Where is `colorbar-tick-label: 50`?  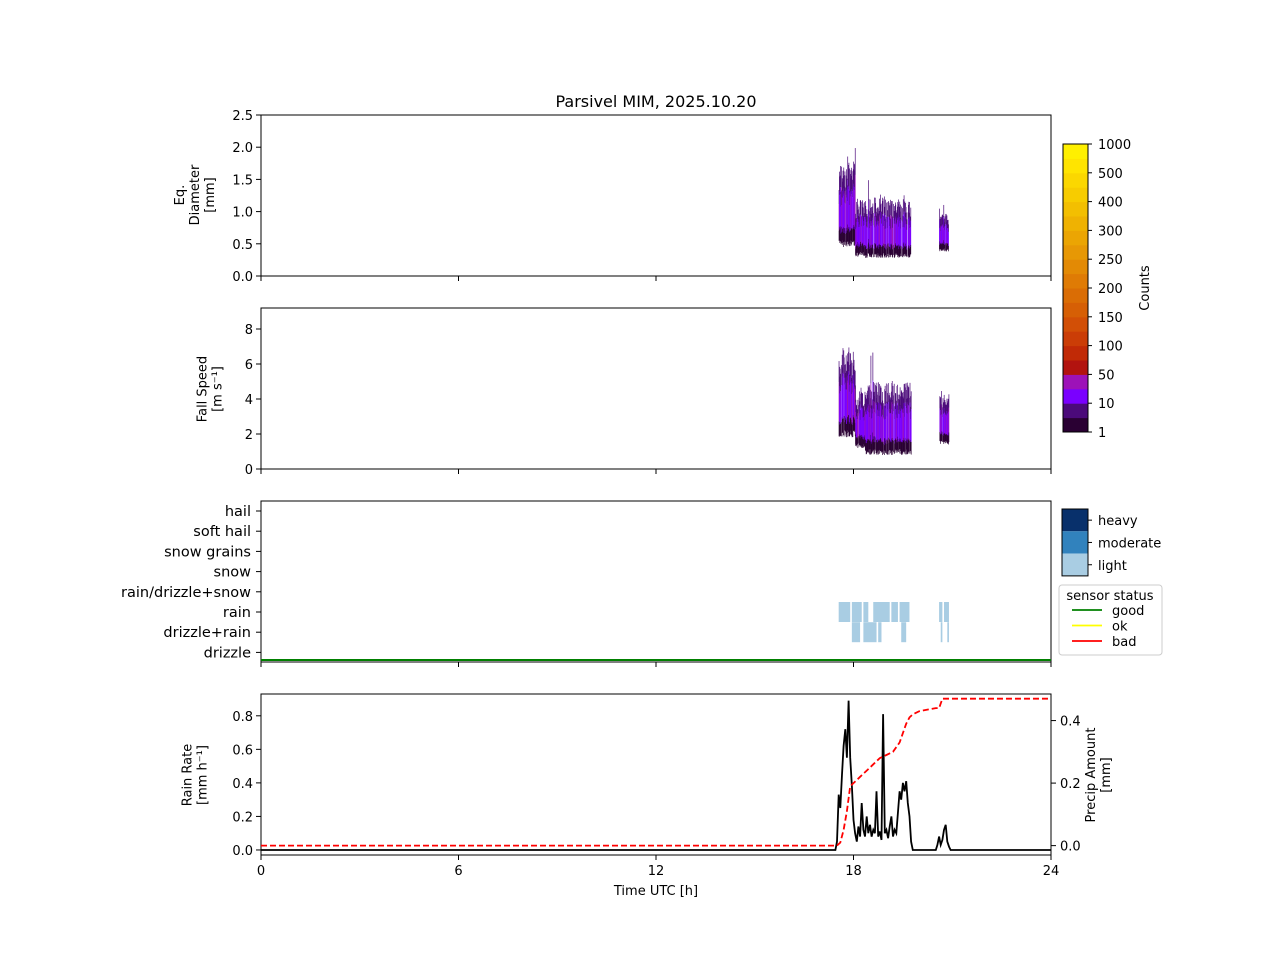
colorbar-tick-label: 50 is located at coordinates (1106, 375).